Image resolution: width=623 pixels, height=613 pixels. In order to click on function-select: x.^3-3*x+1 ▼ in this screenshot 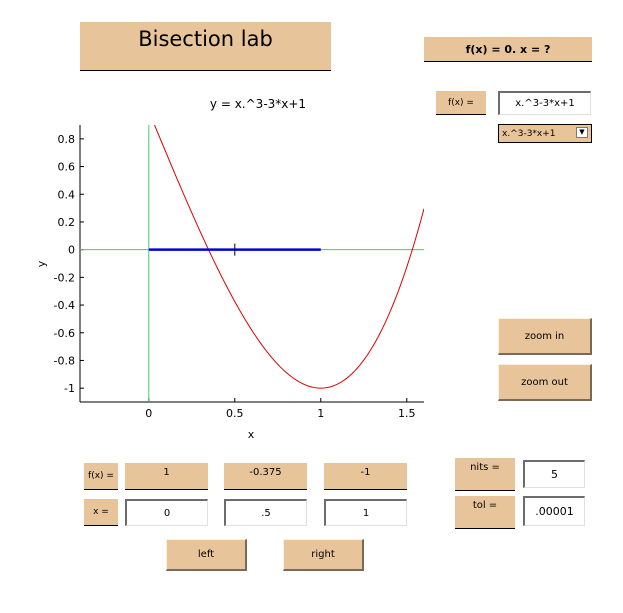, I will do `click(545, 133)`.